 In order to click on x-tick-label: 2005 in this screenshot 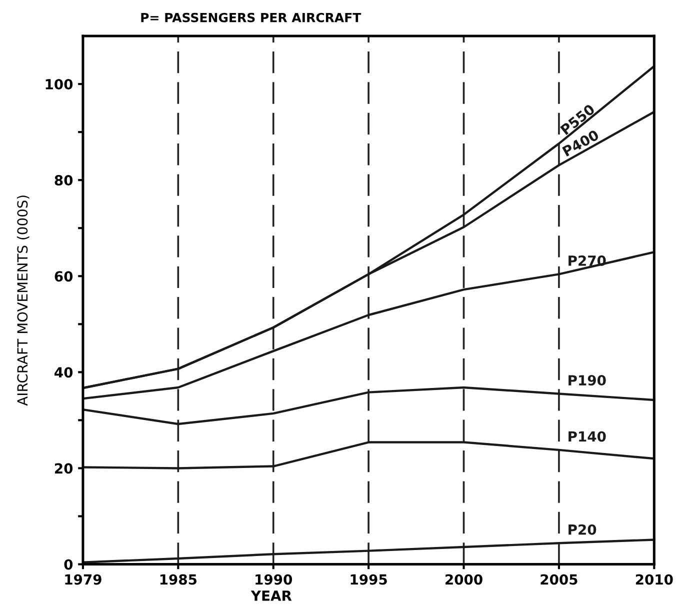, I will do `click(559, 579)`.